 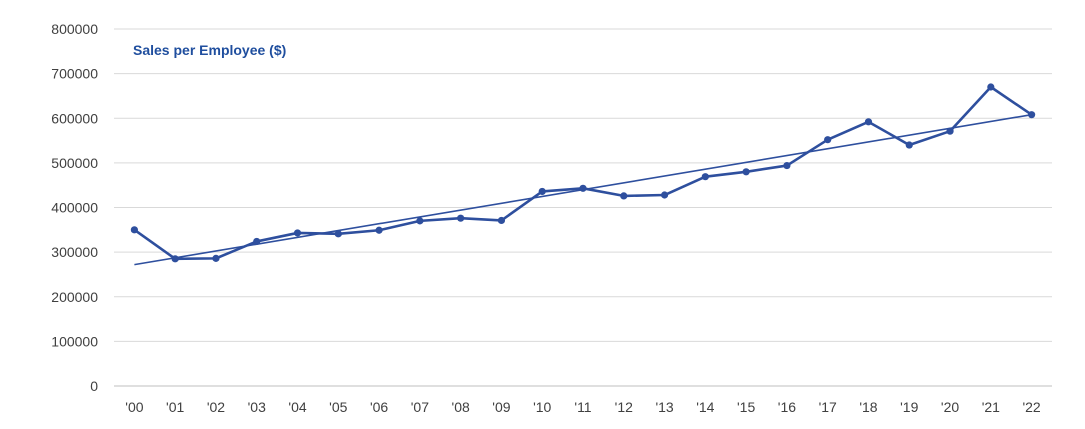 What do you see at coordinates (216, 407) in the screenshot?
I see `x-tick-label: '02` at bounding box center [216, 407].